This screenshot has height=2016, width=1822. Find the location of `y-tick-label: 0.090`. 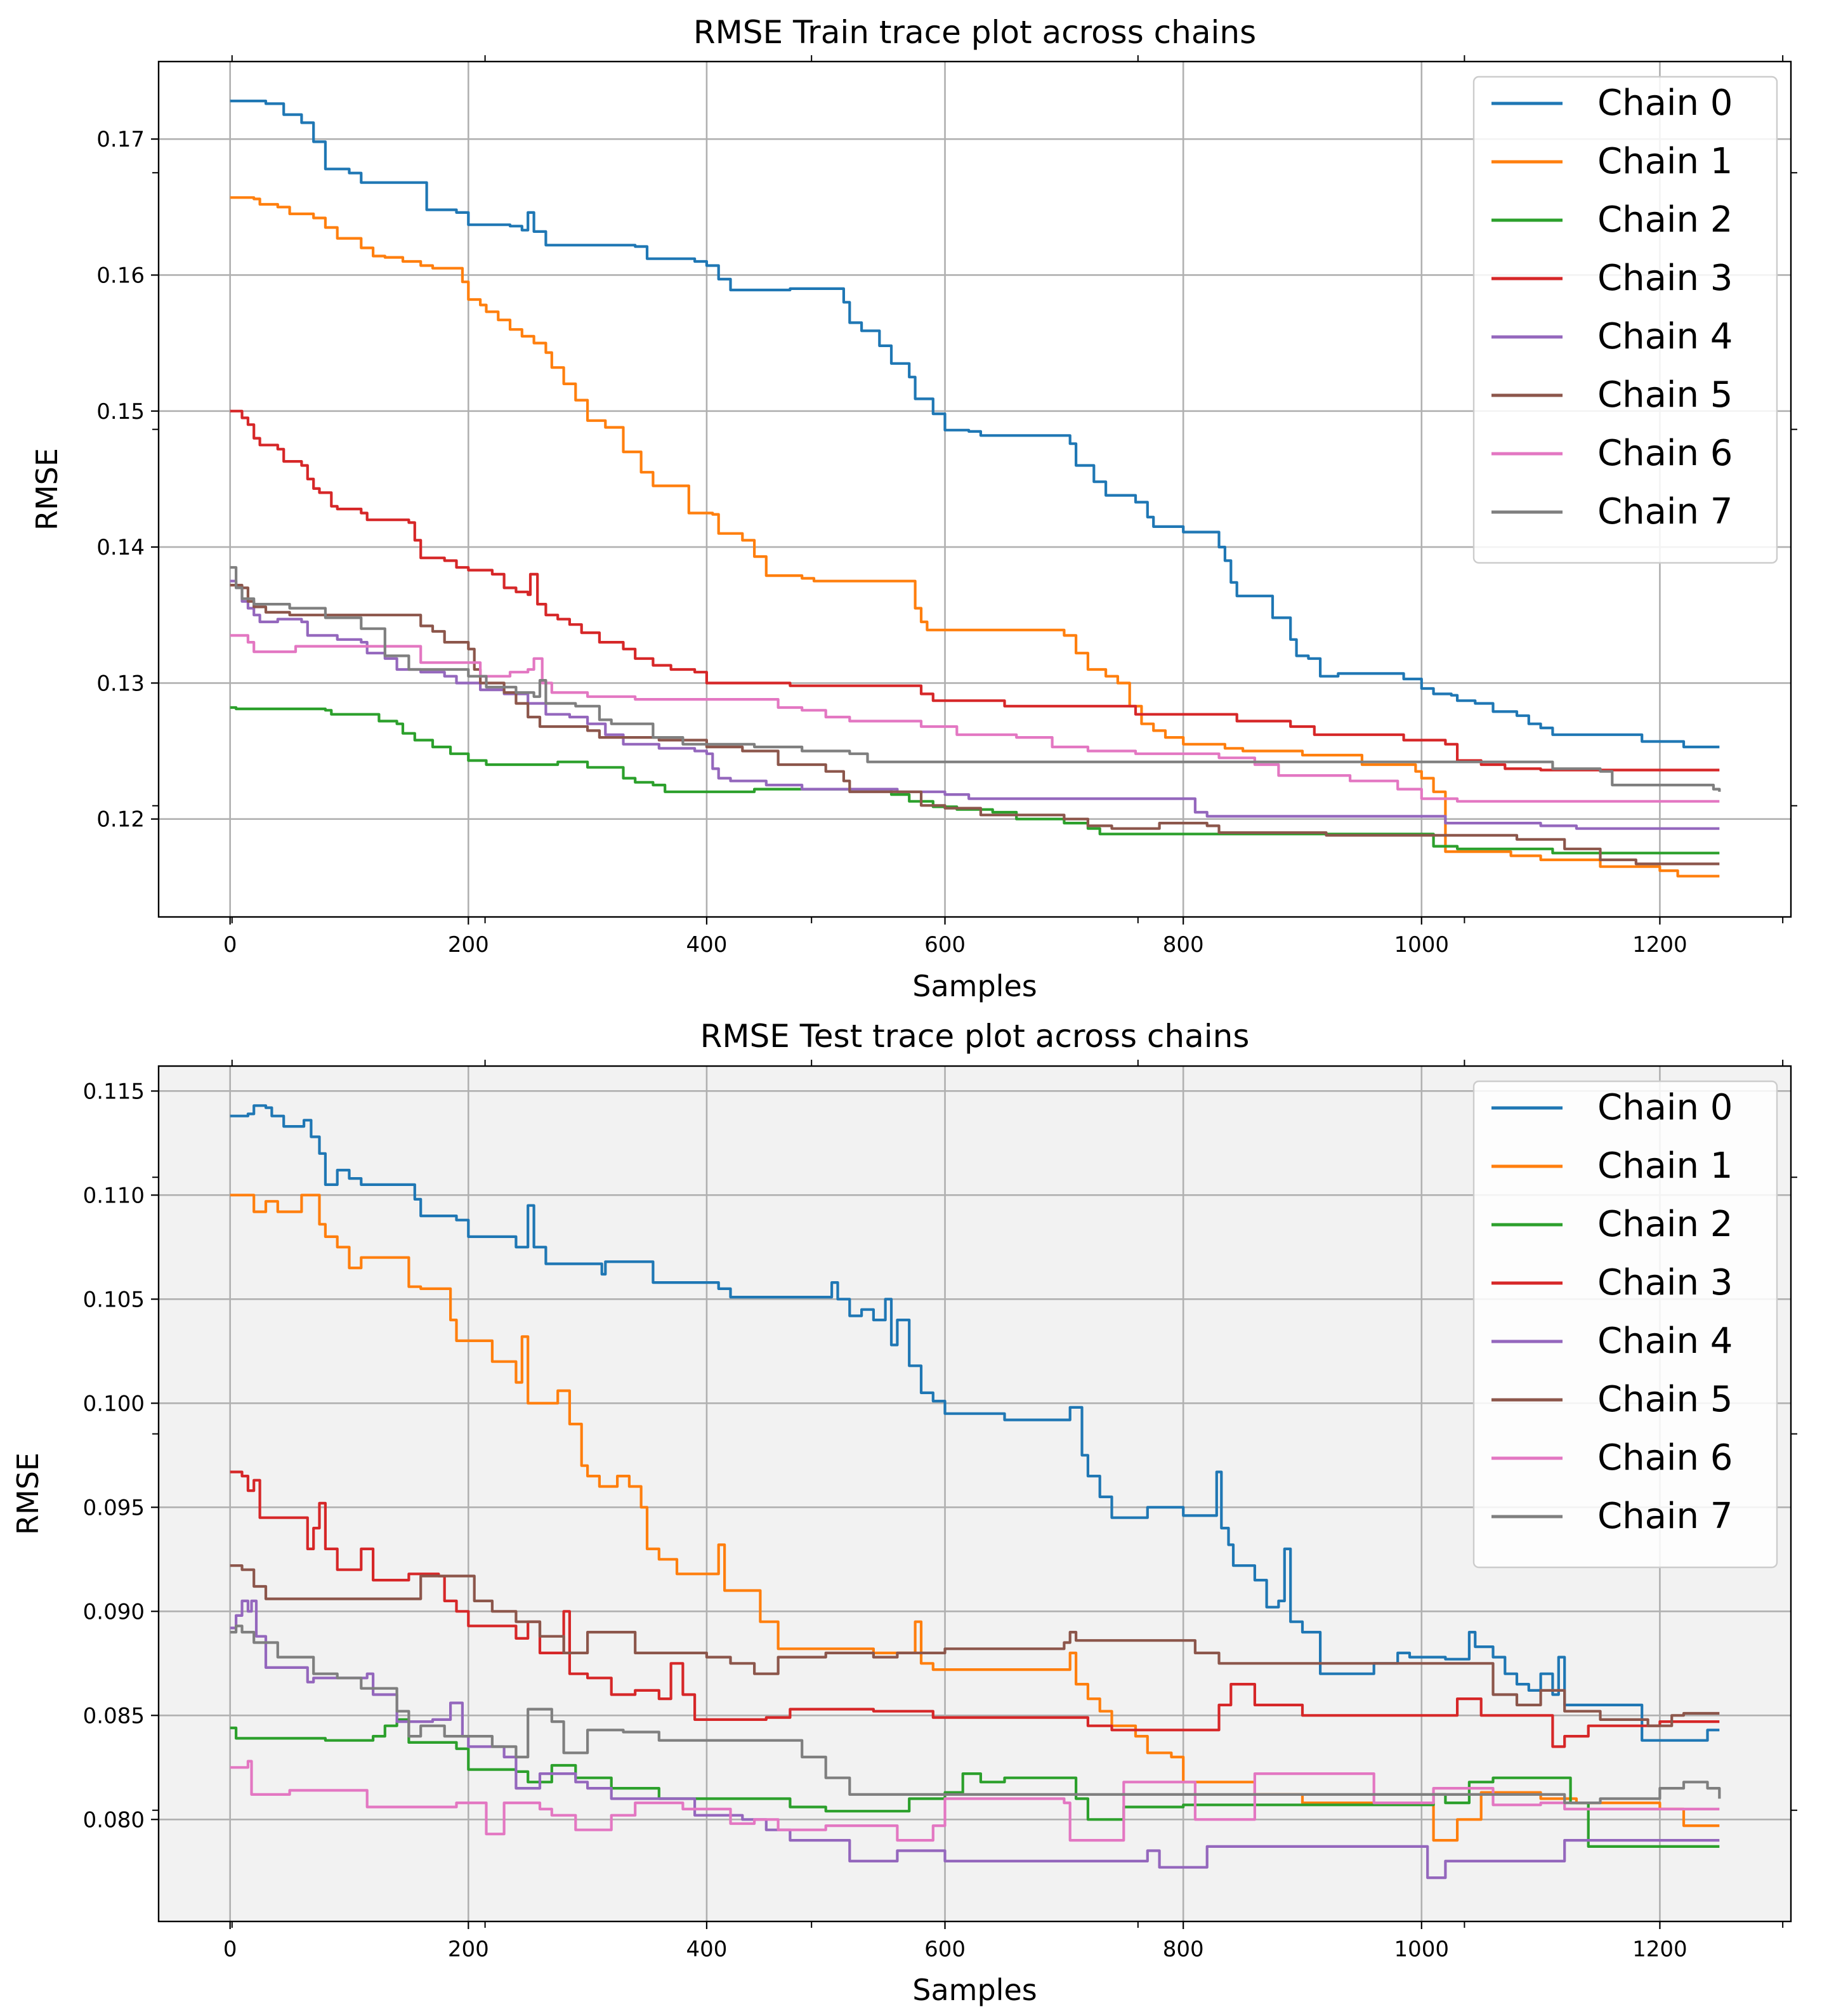

y-tick-label: 0.090 is located at coordinates (114, 1611).